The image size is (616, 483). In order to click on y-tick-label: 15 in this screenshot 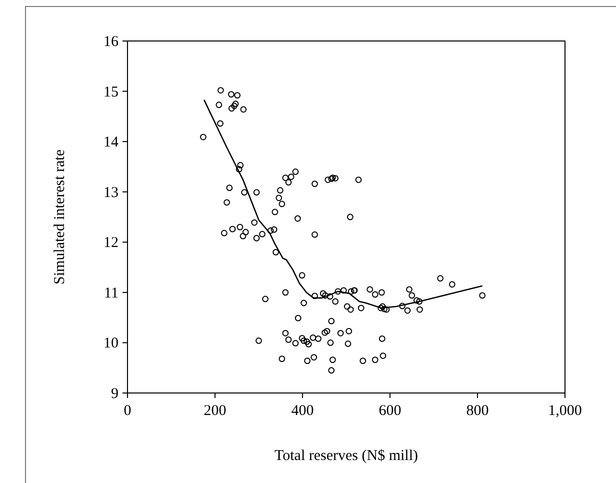, I will do `click(111, 92)`.